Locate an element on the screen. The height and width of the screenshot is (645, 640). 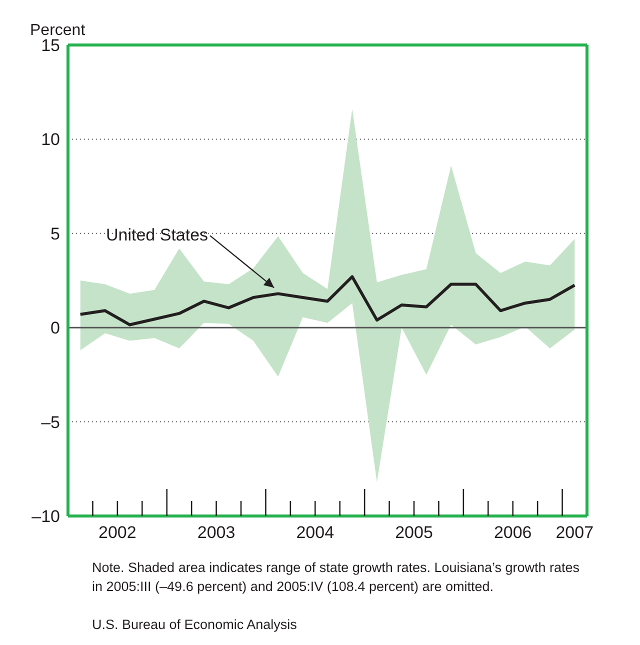
text: U.S. Bureau of Economic Analysis is located at coordinates (195, 625).